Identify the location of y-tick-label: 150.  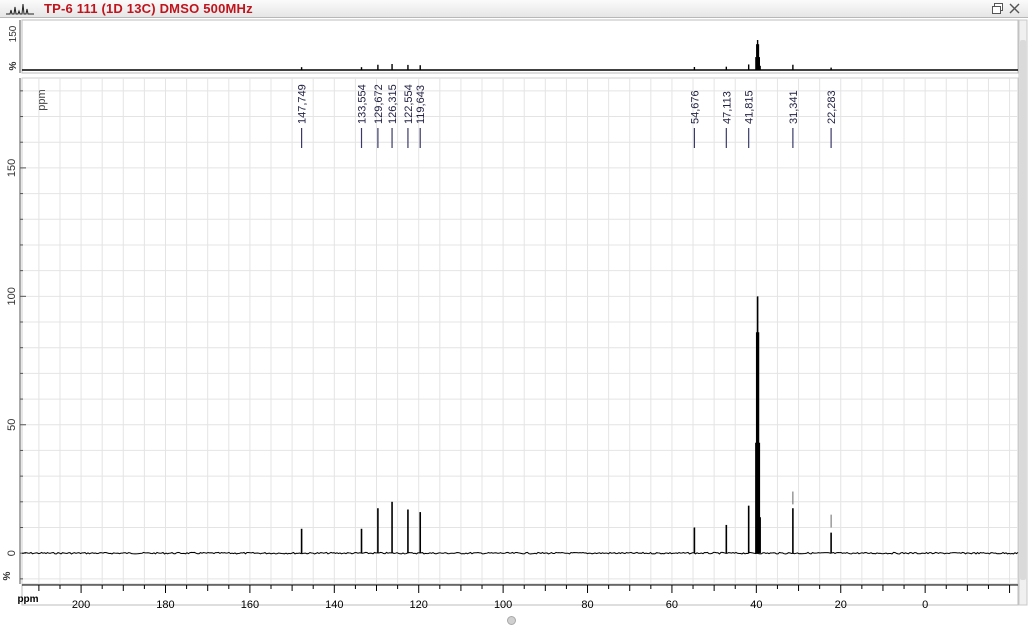
(12, 168).